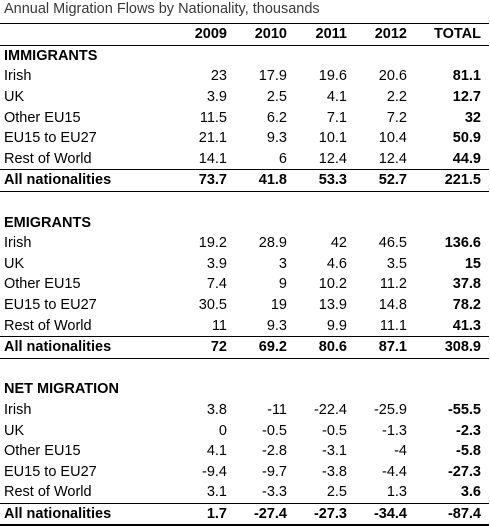  Describe the element at coordinates (216, 409) in the screenshot. I see `value-cell: 3.8` at that location.